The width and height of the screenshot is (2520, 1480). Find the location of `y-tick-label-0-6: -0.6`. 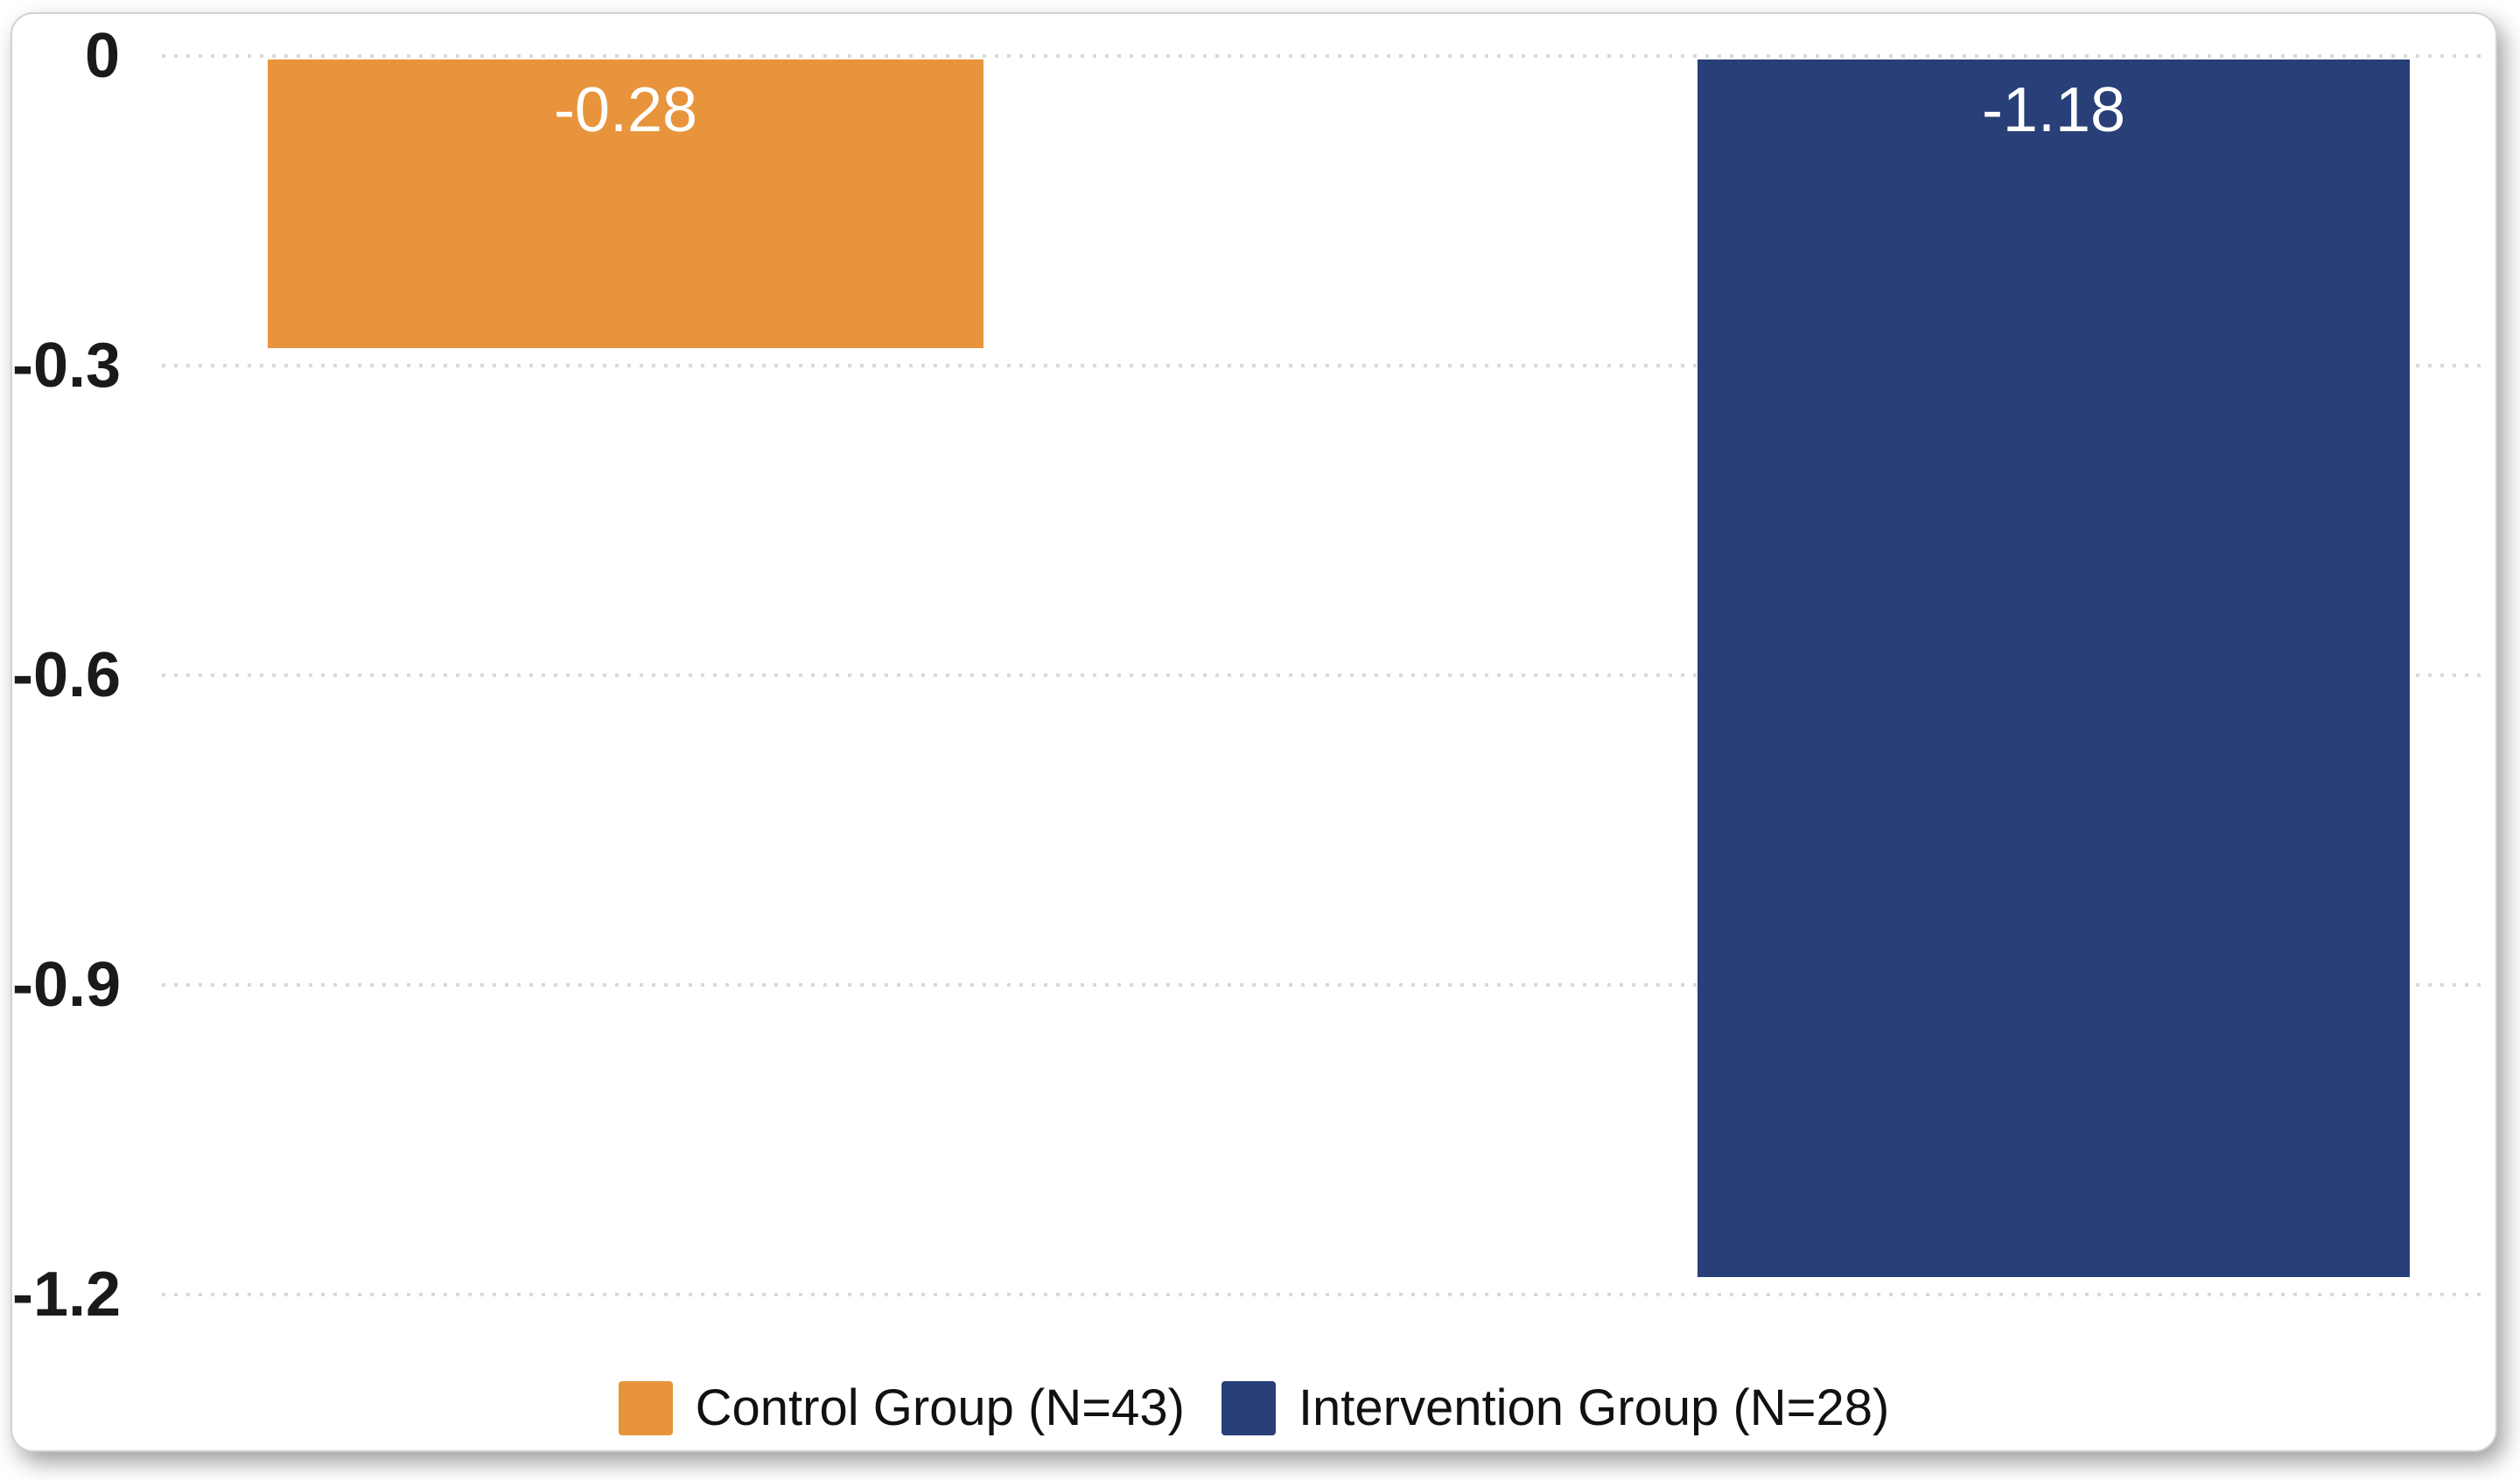

y-tick-label-0-6: -0.6 is located at coordinates (67, 675).